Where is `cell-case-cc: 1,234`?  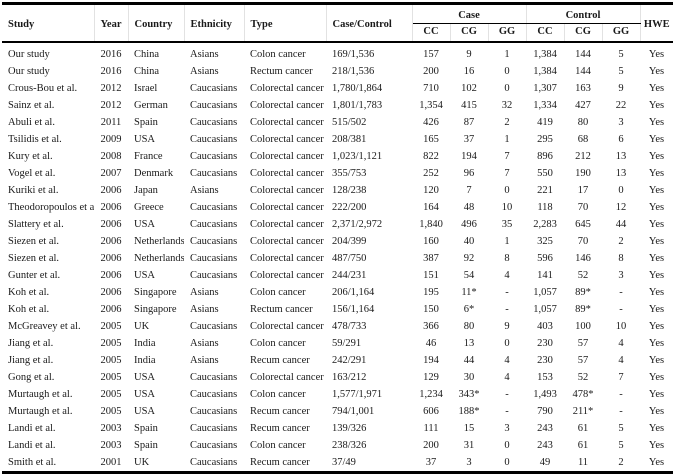
cell-case-cc: 1,234 is located at coordinates (431, 394).